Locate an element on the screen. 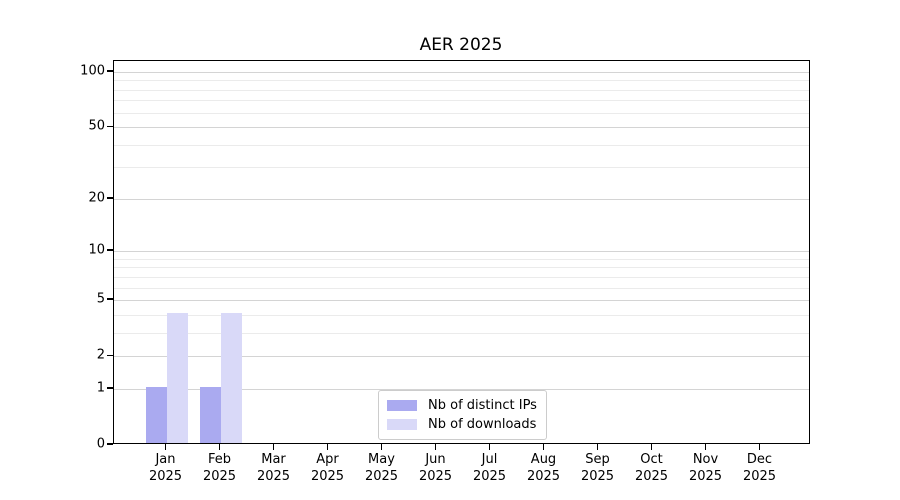 Image resolution: width=900 pixels, height=500 pixels. x-tick-label-feb: Feb 2025 is located at coordinates (219, 468).